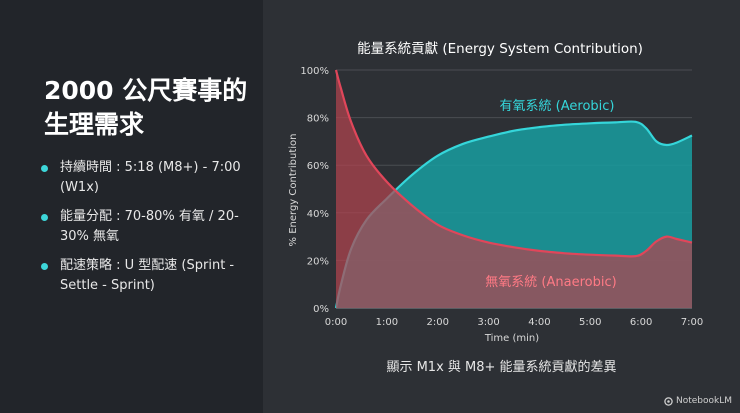  What do you see at coordinates (318, 261) in the screenshot?
I see `y-tick-label: 20%` at bounding box center [318, 261].